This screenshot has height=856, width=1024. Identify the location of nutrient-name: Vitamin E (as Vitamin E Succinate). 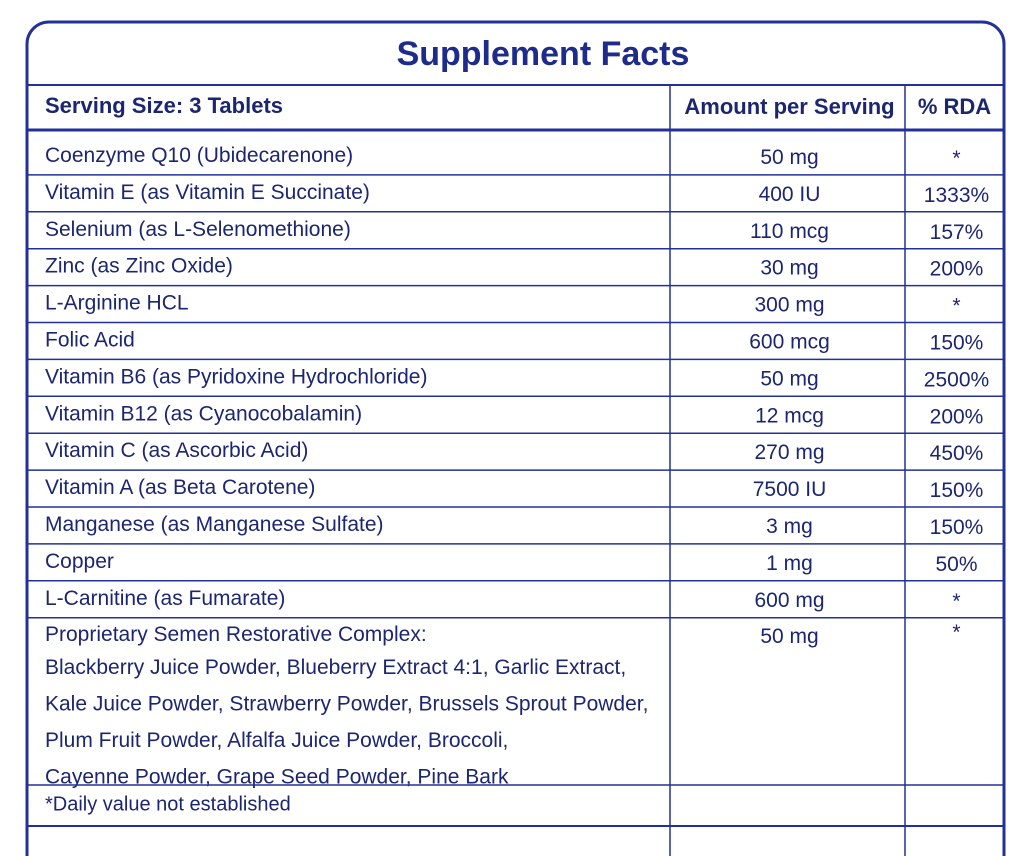
(207, 192).